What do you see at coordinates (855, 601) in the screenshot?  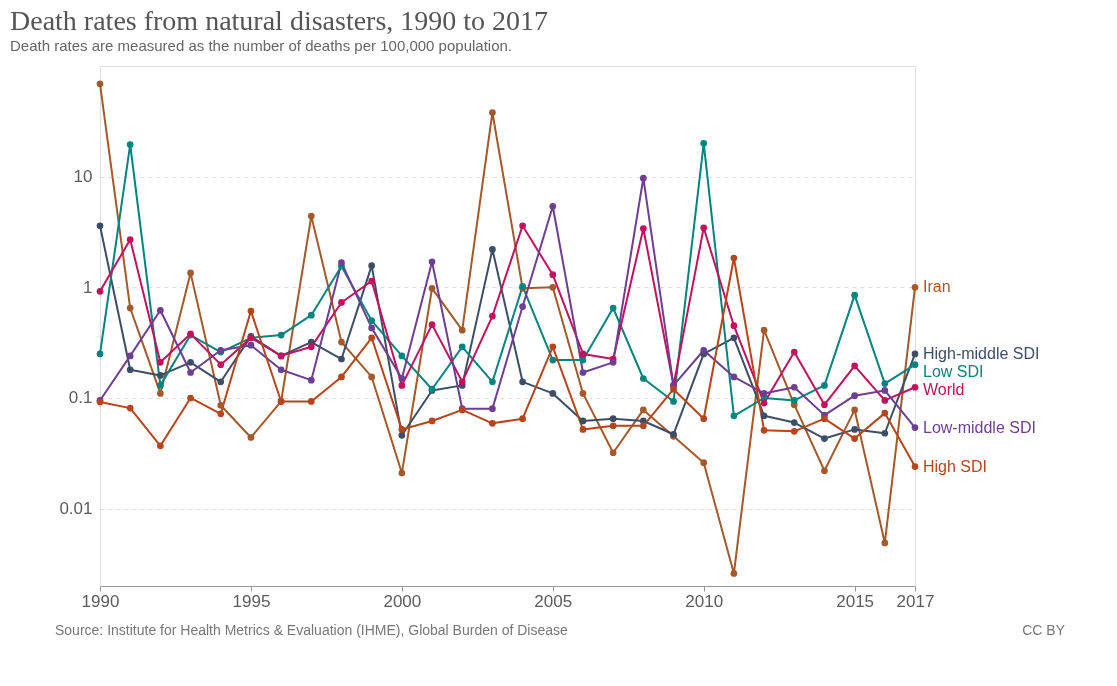 I see `x-tick-label: 2015` at bounding box center [855, 601].